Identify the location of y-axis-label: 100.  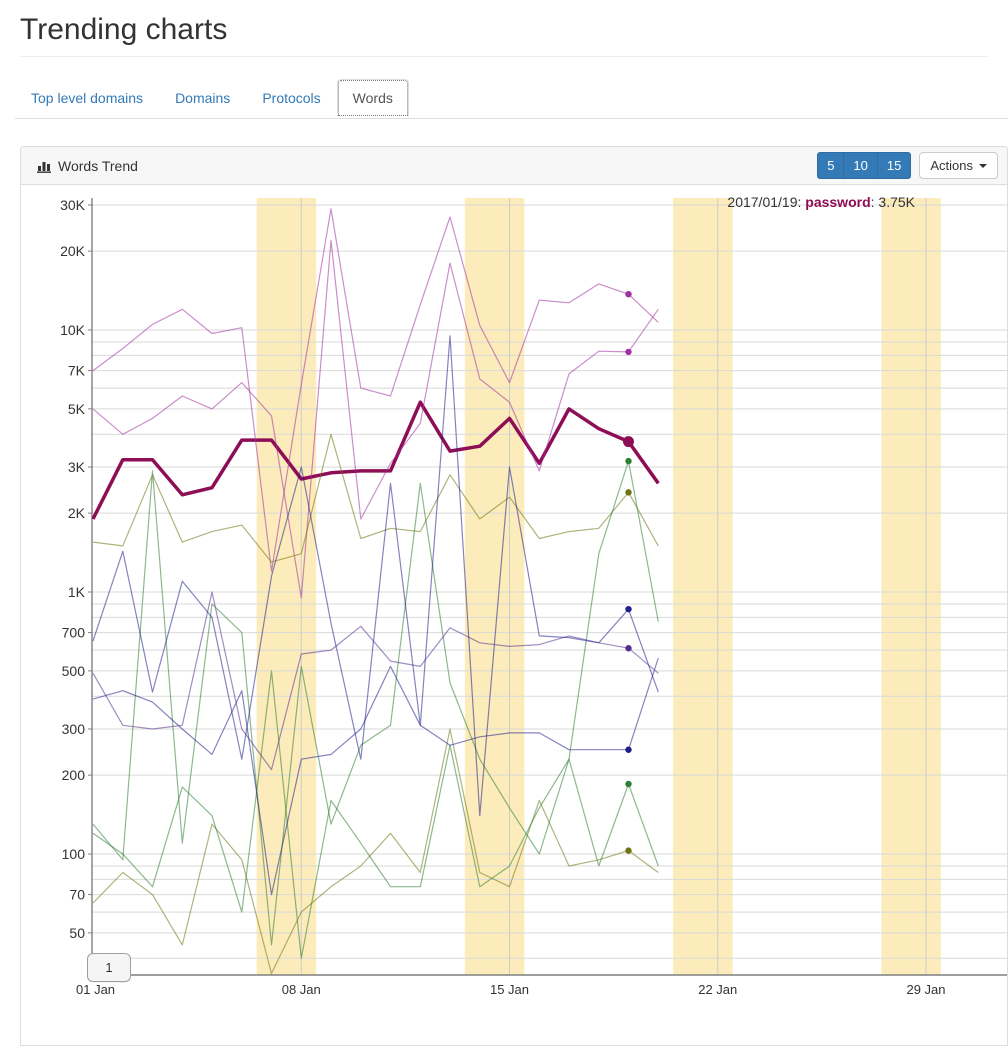
(74, 854).